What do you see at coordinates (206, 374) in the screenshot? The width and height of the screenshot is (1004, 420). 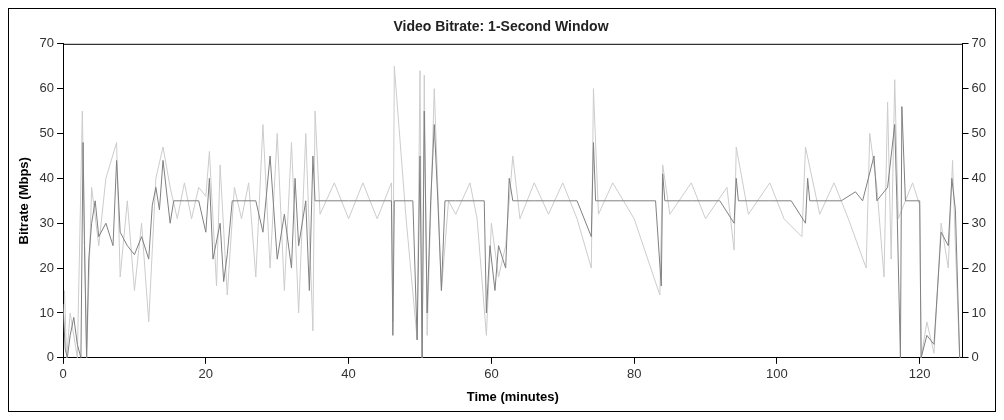 I see `x-tick-label: 20` at bounding box center [206, 374].